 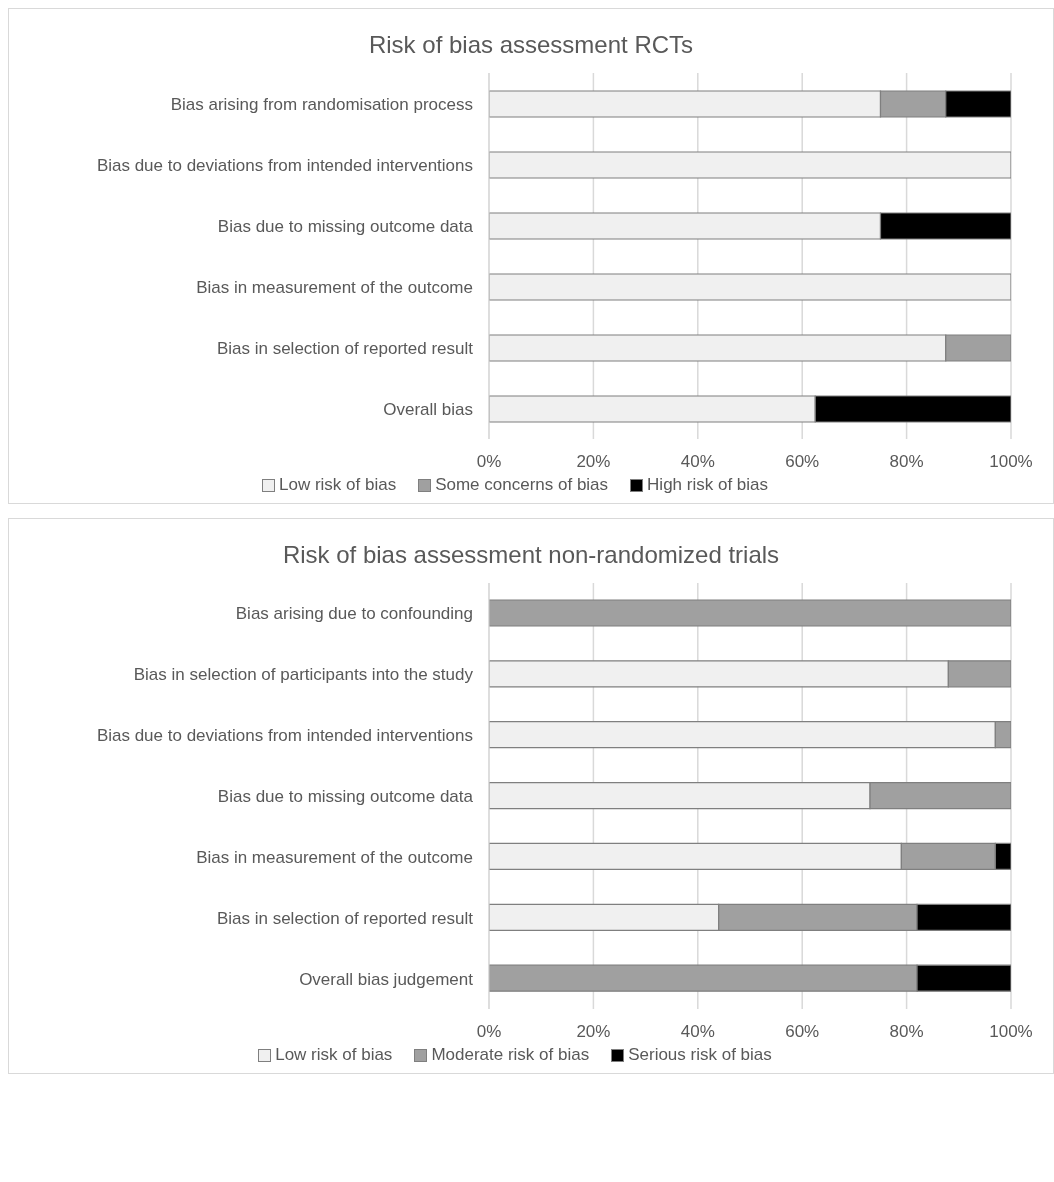 I want to click on y-tick-label: Bias arising from randomisation process, so click(x=321, y=104).